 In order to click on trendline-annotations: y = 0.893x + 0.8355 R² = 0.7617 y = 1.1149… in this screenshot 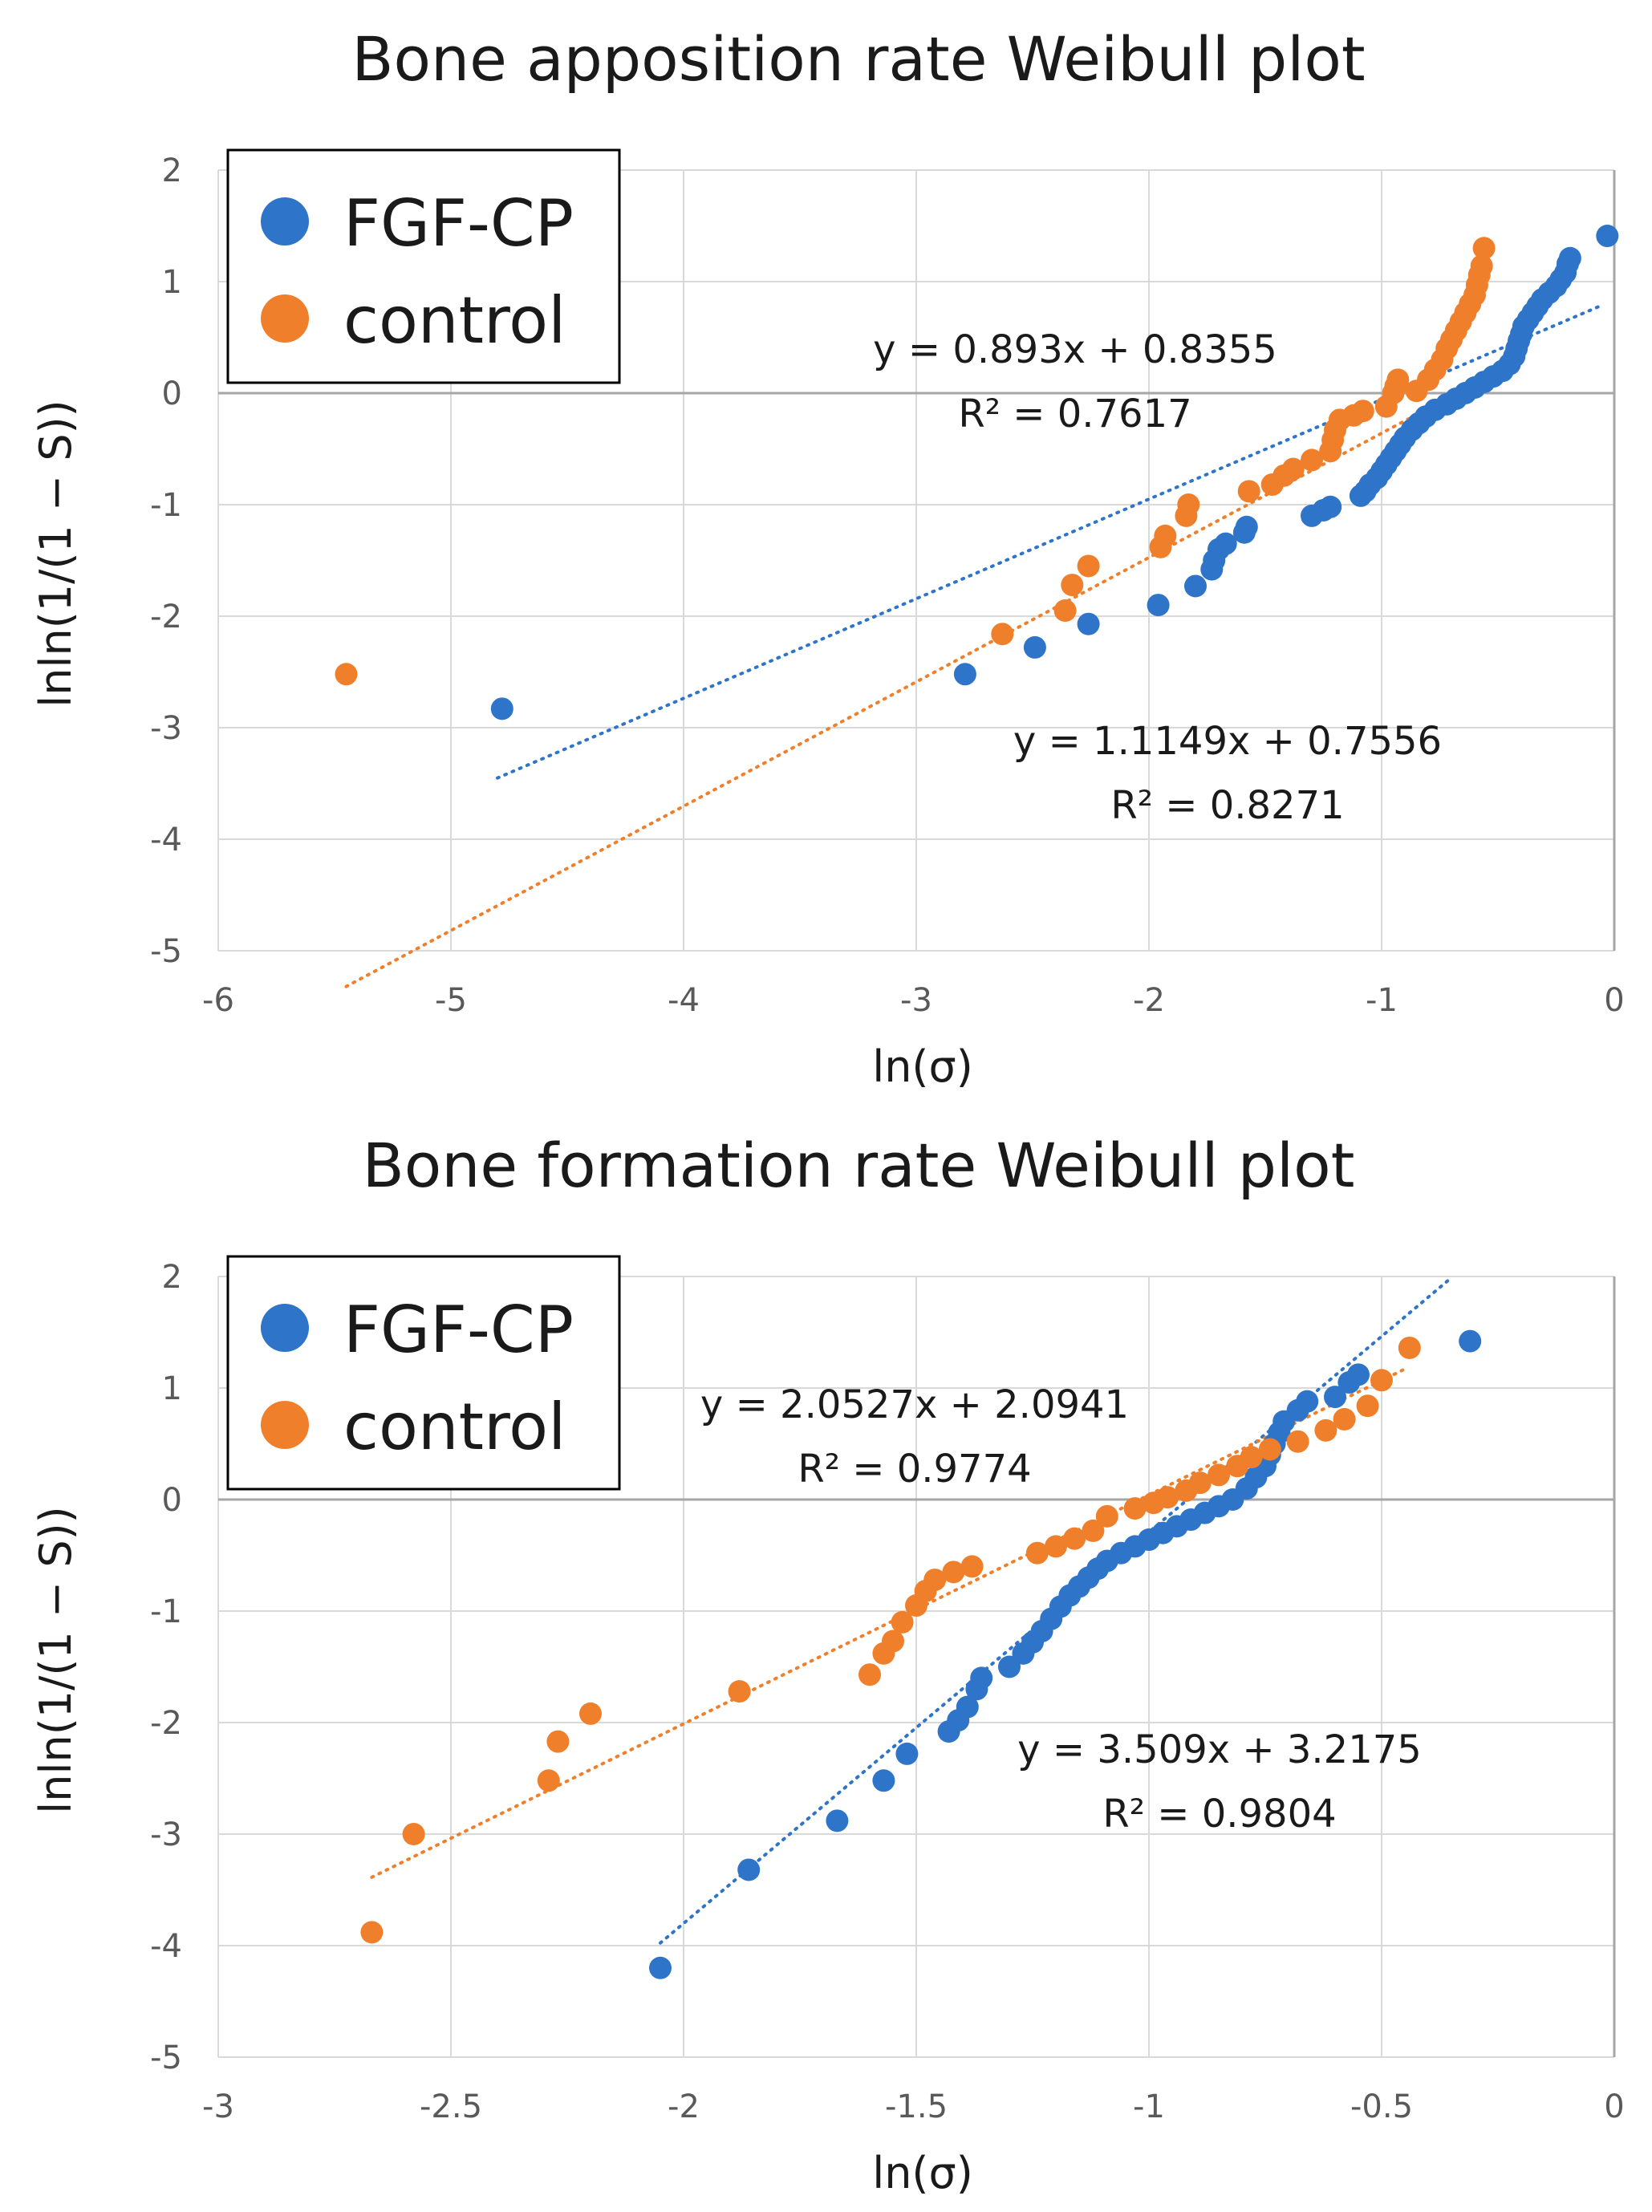, I will do `click(1157, 577)`.